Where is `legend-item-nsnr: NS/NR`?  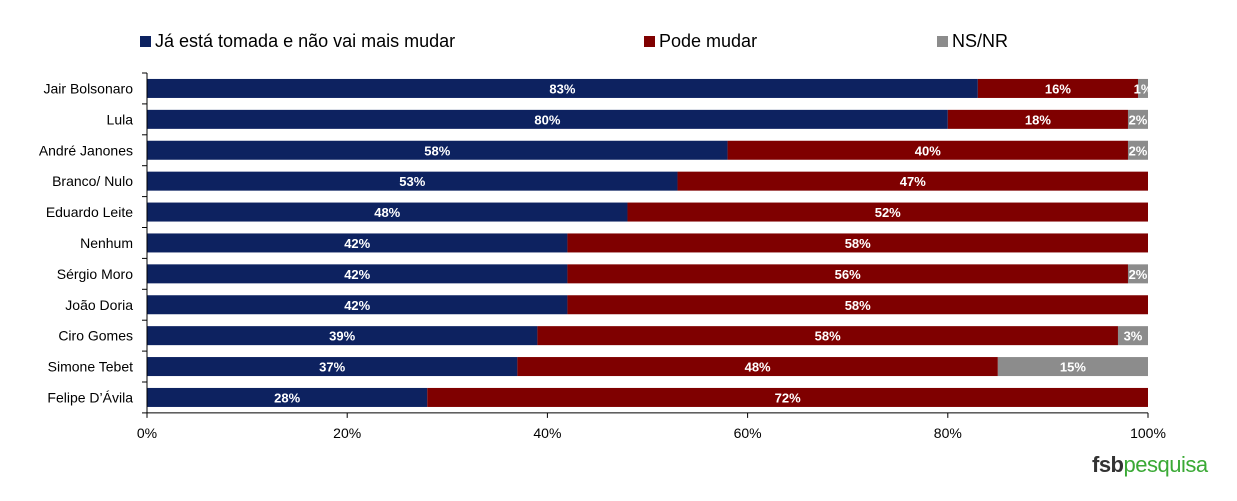
legend-item-nsnr: NS/NR is located at coordinates (972, 41).